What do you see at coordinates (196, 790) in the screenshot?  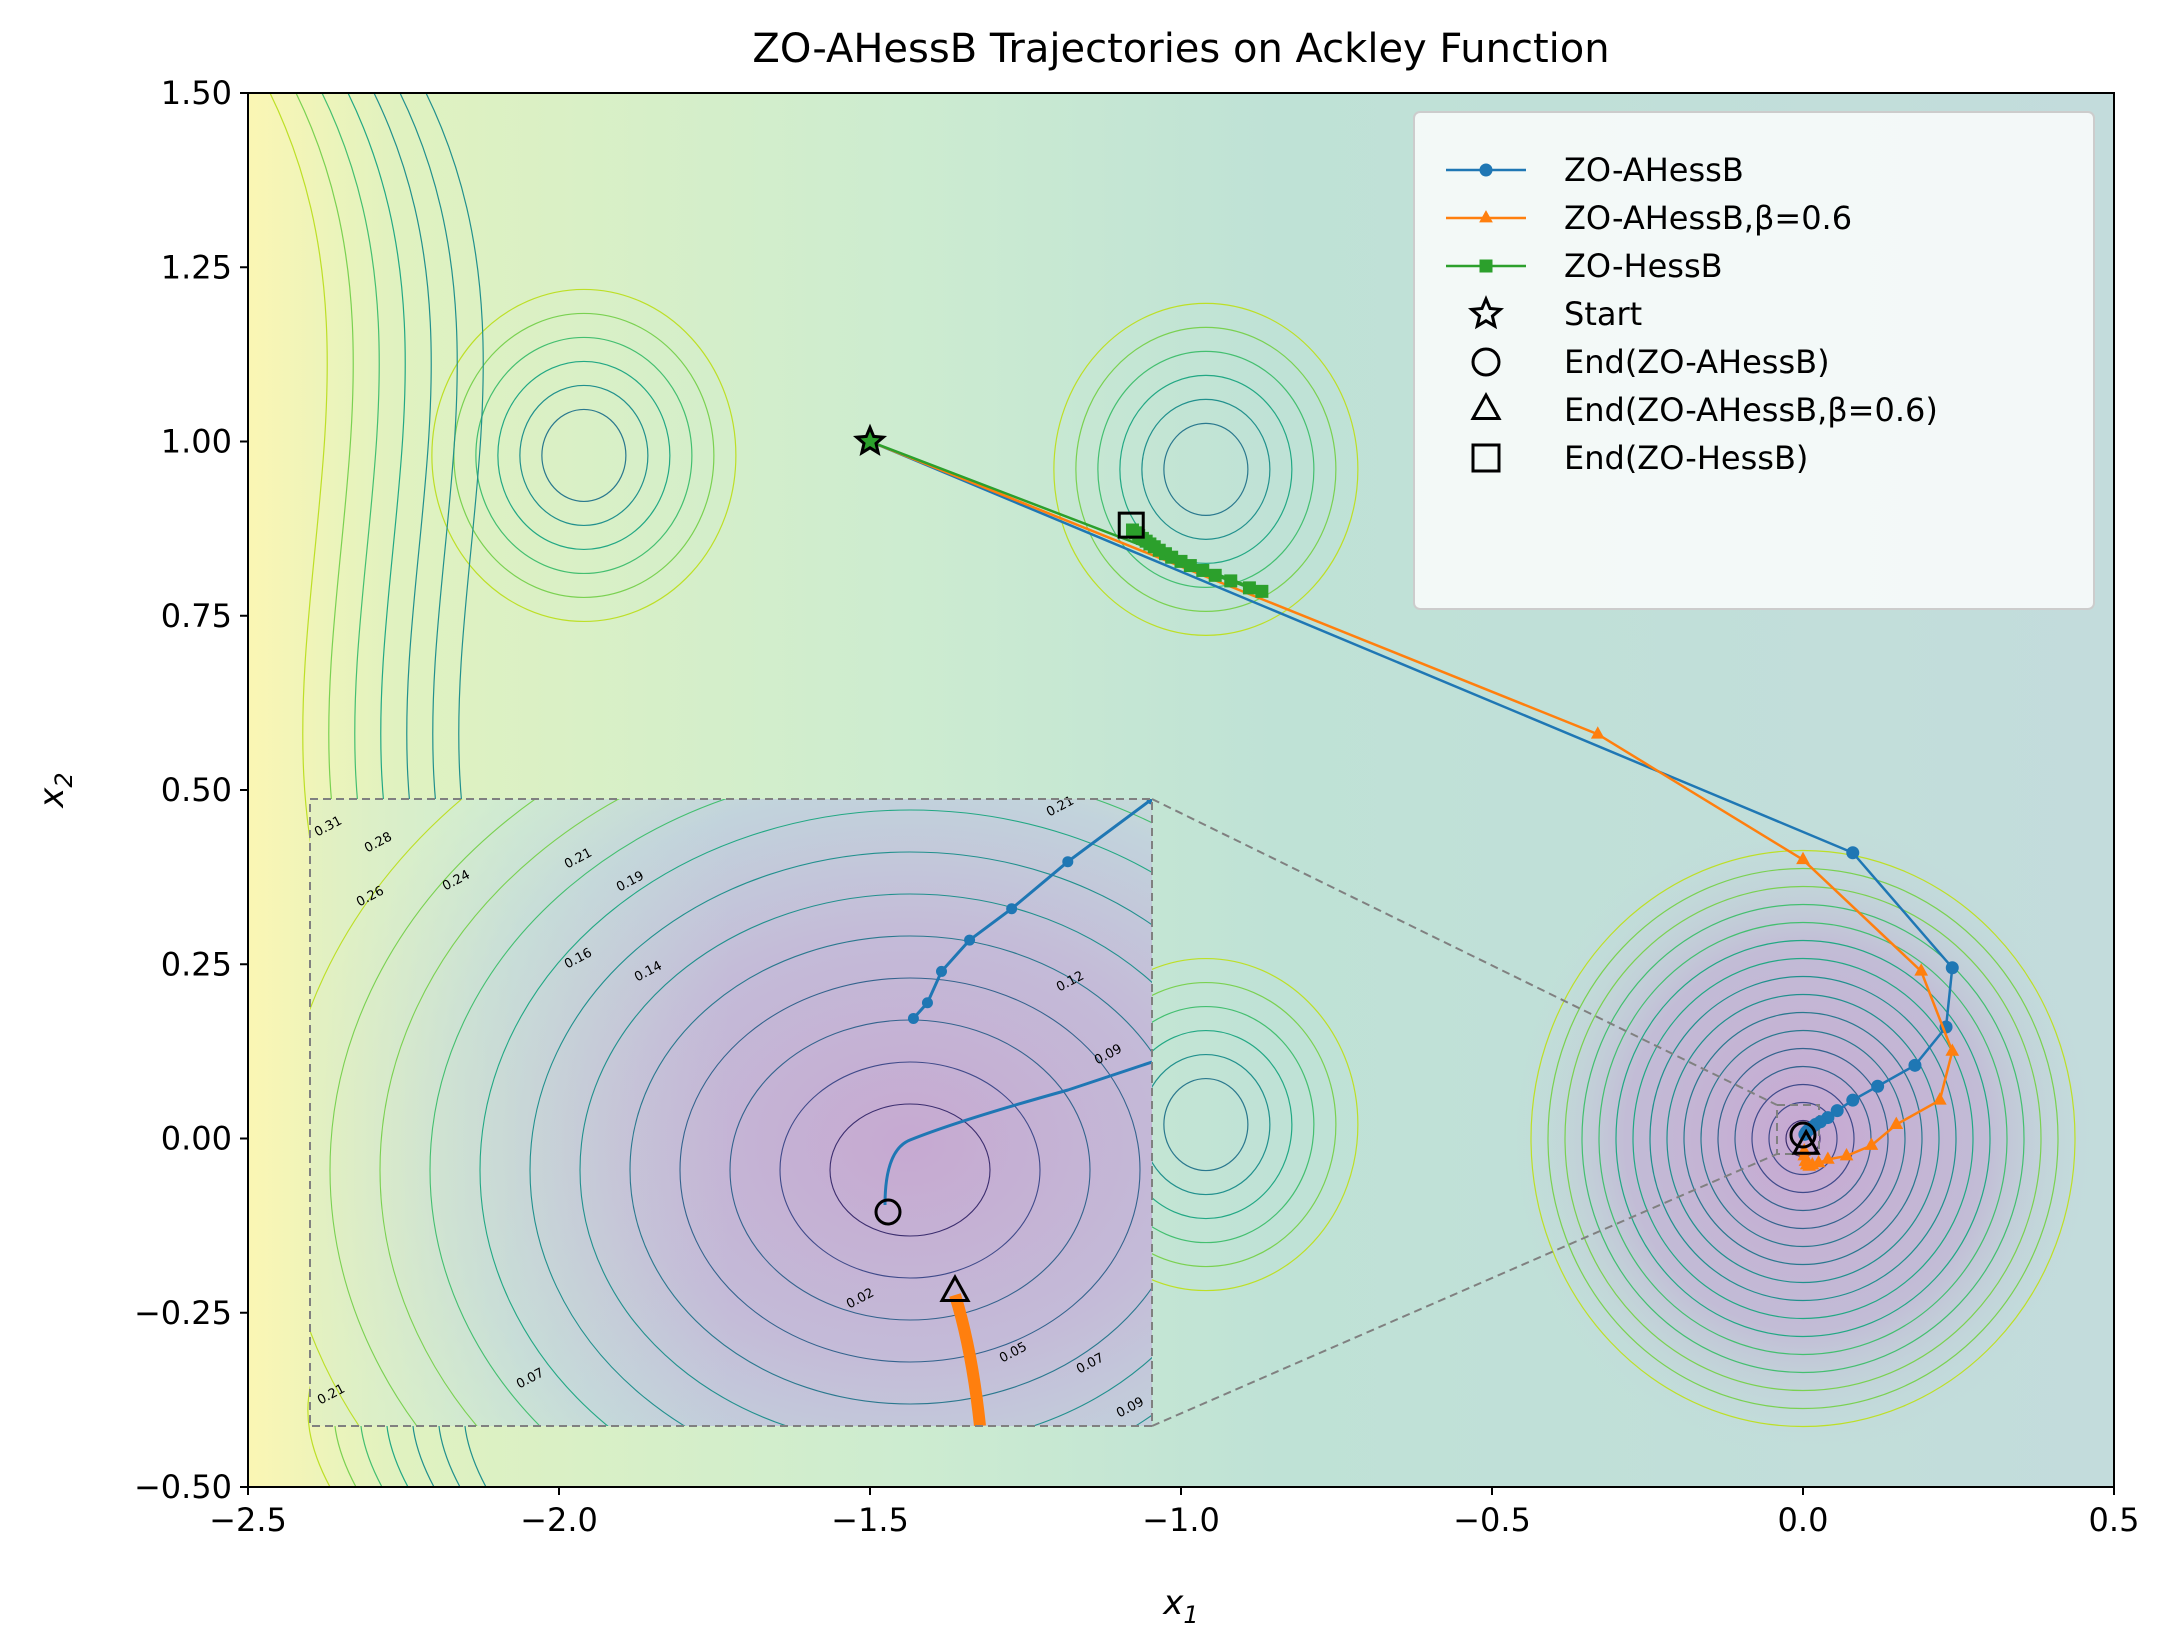 I see `y-tick-label: 0.50` at bounding box center [196, 790].